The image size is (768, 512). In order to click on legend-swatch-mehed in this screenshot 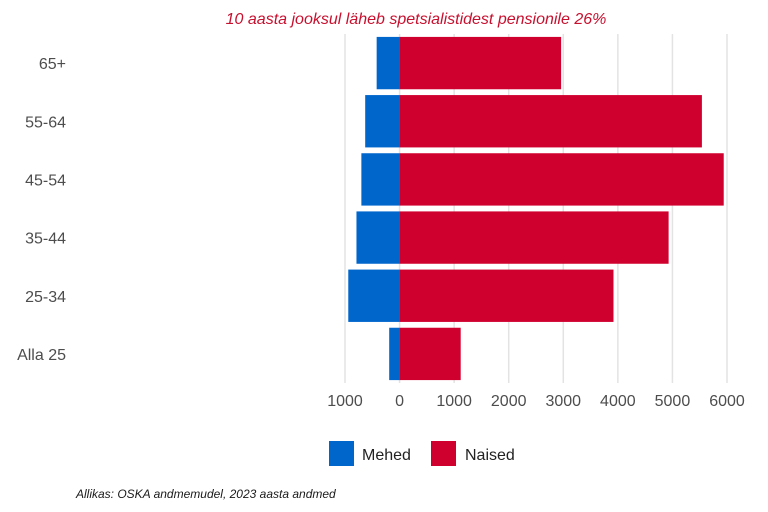, I will do `click(341, 453)`.